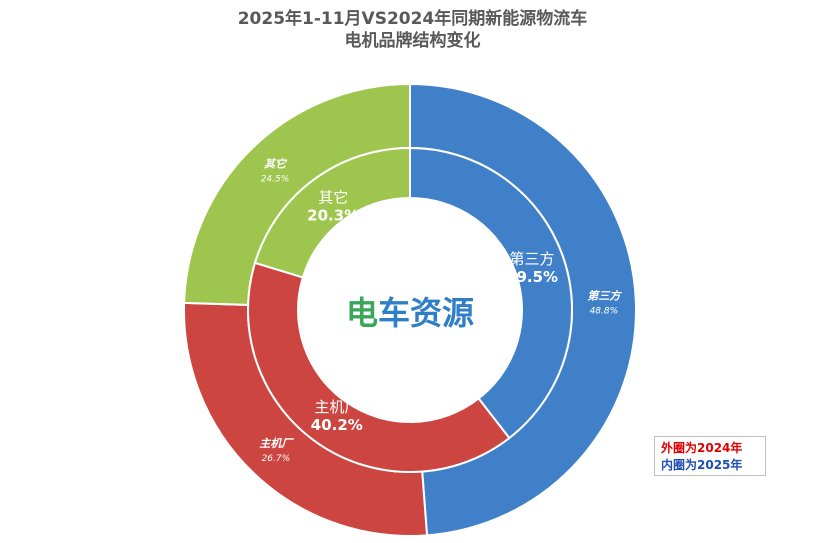  What do you see at coordinates (333, 215) in the screenshot?
I see `inner-label-value-other: 20.3%` at bounding box center [333, 215].